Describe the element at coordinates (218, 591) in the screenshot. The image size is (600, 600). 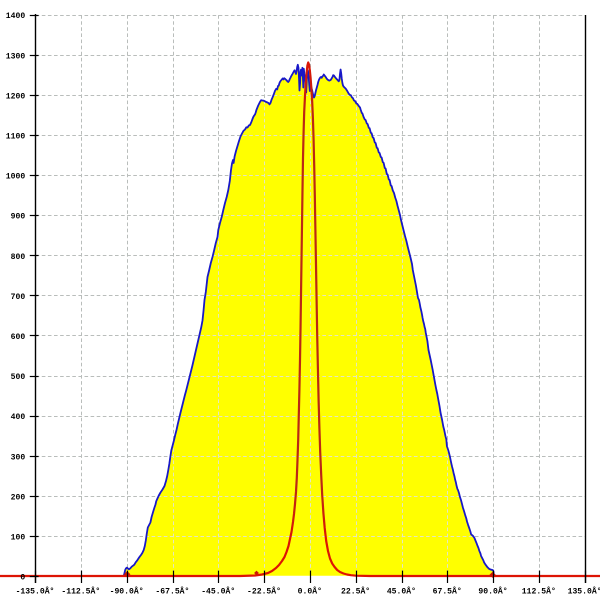
I see `svg-text: -45.0Â°` at that location.